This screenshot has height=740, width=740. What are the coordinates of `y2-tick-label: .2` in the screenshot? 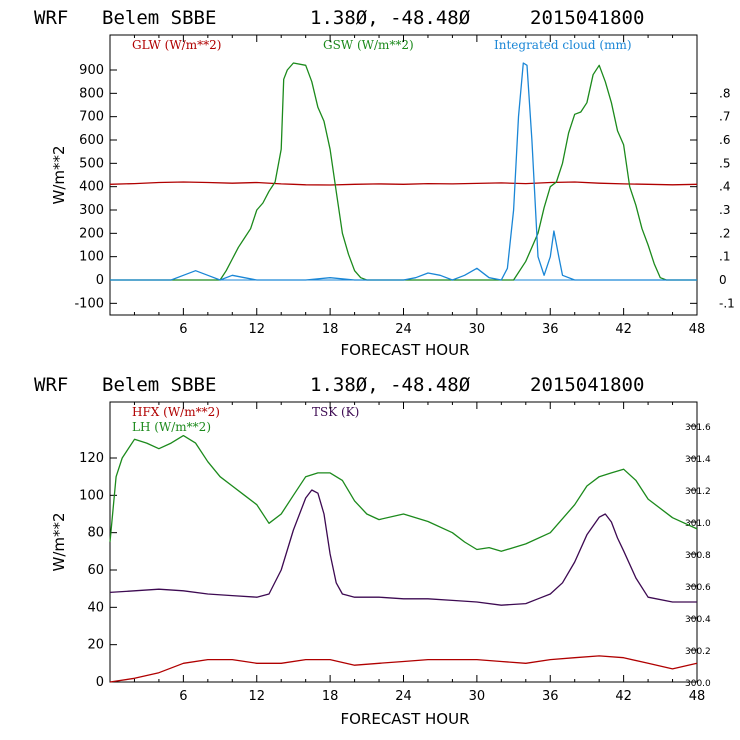 It's located at (724, 233).